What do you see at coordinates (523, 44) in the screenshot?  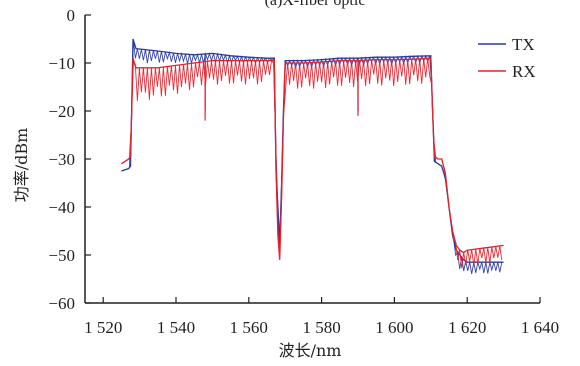 I see `legend-label-tx: TX` at bounding box center [523, 44].